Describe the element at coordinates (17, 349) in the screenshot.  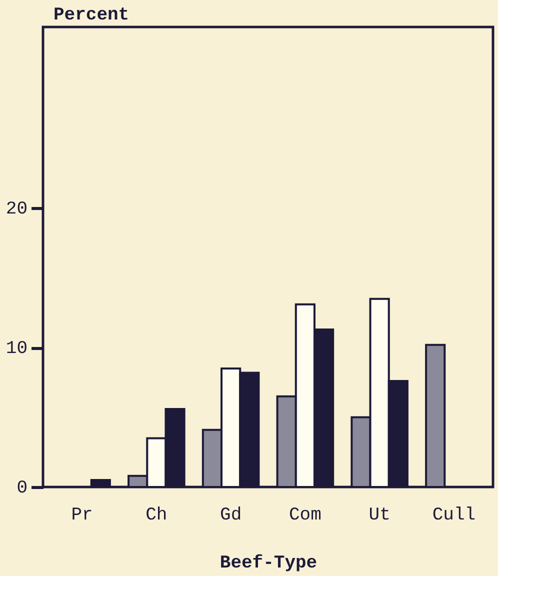
I see `y-tick-label: 10` at that location.